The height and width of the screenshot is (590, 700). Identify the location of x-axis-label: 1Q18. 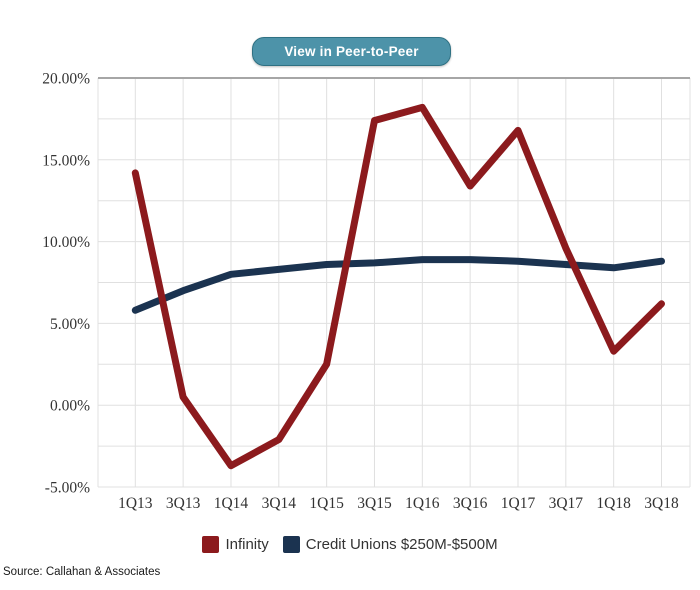
(613, 503).